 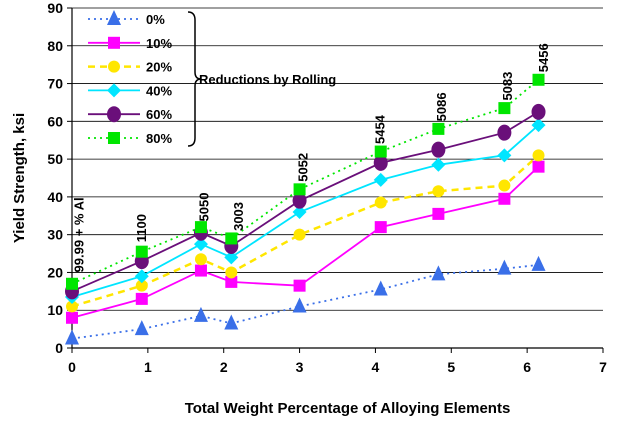 I want to click on legend-label: 40%, so click(x=159, y=90).